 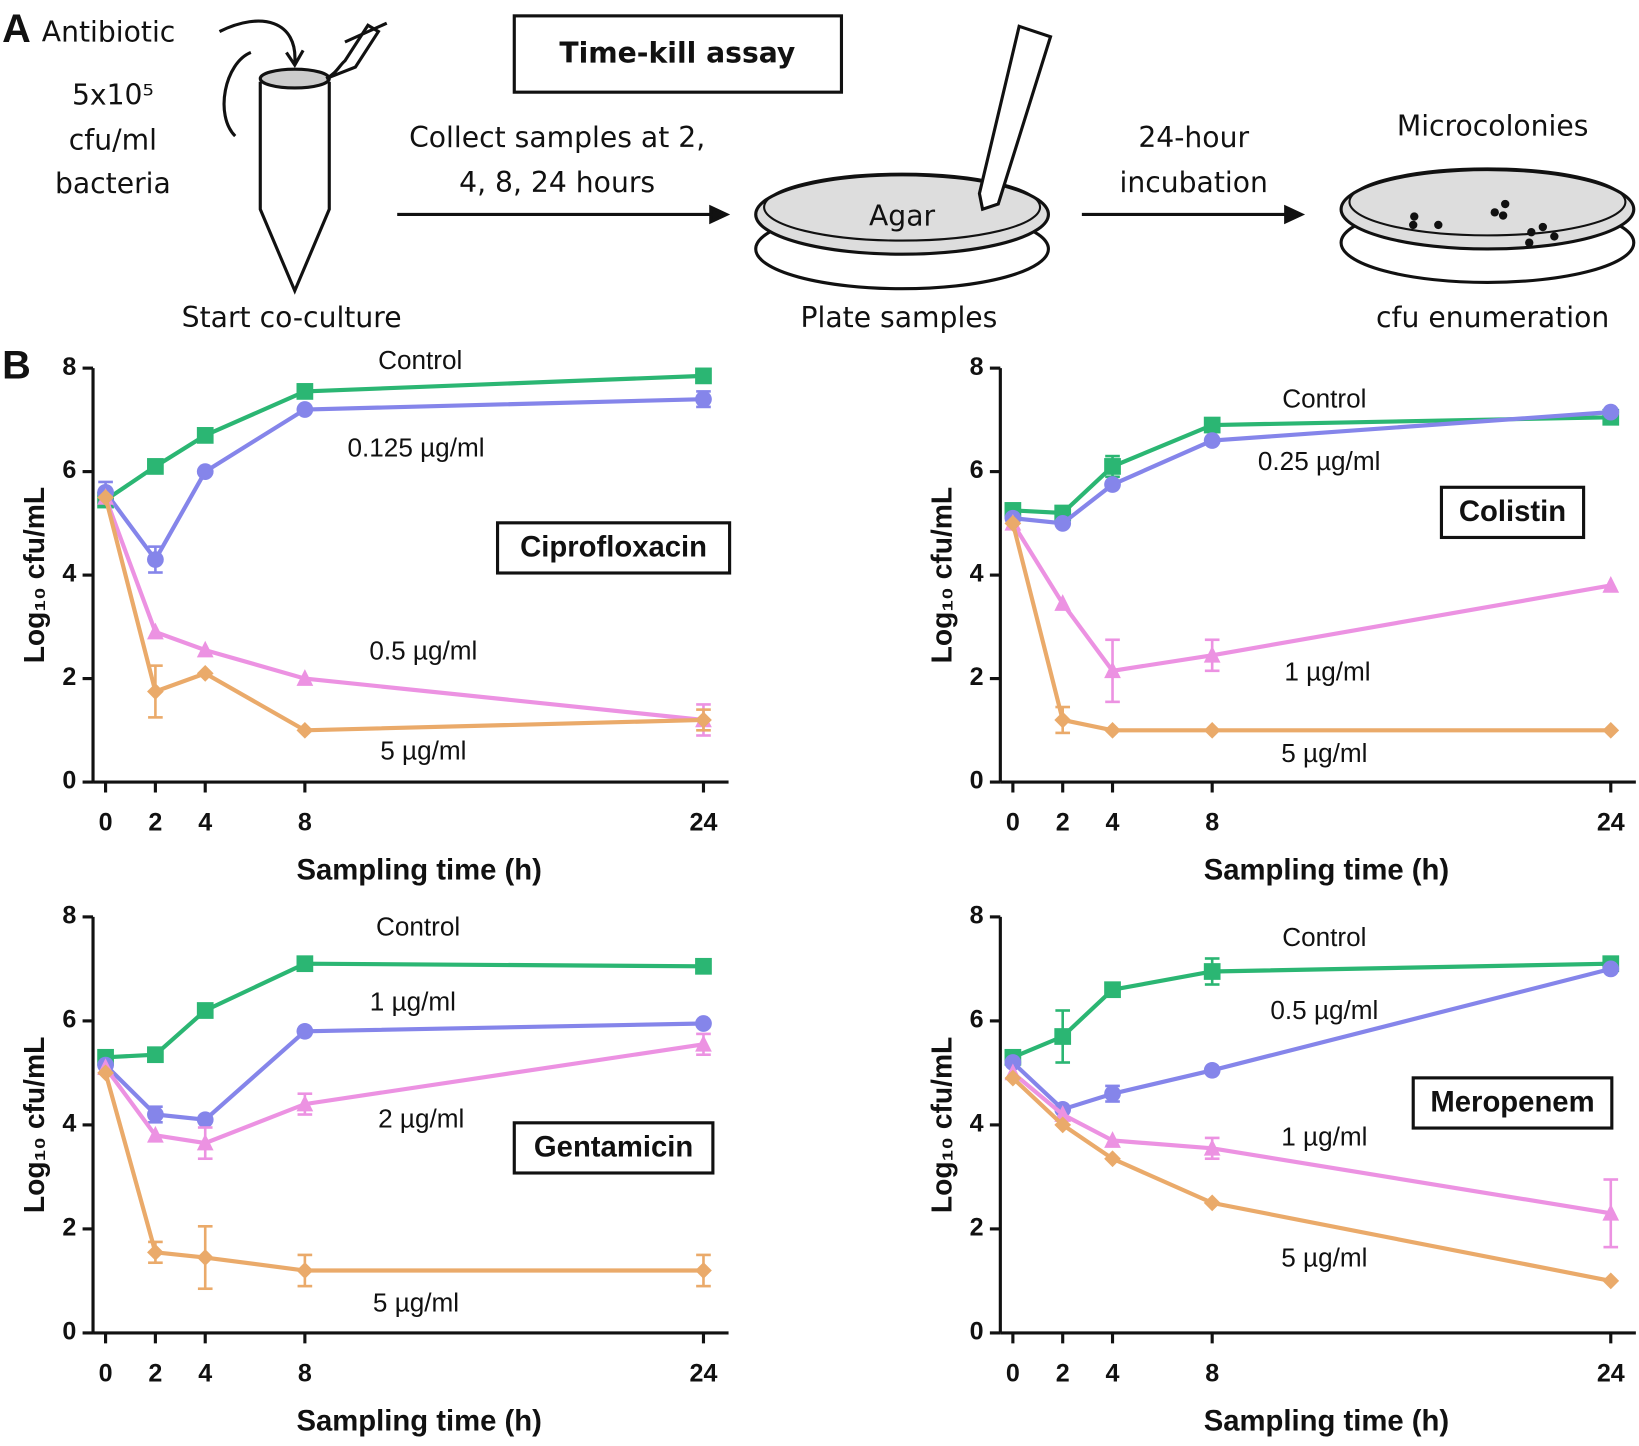 I want to click on panel-label: B, so click(x=16, y=366).